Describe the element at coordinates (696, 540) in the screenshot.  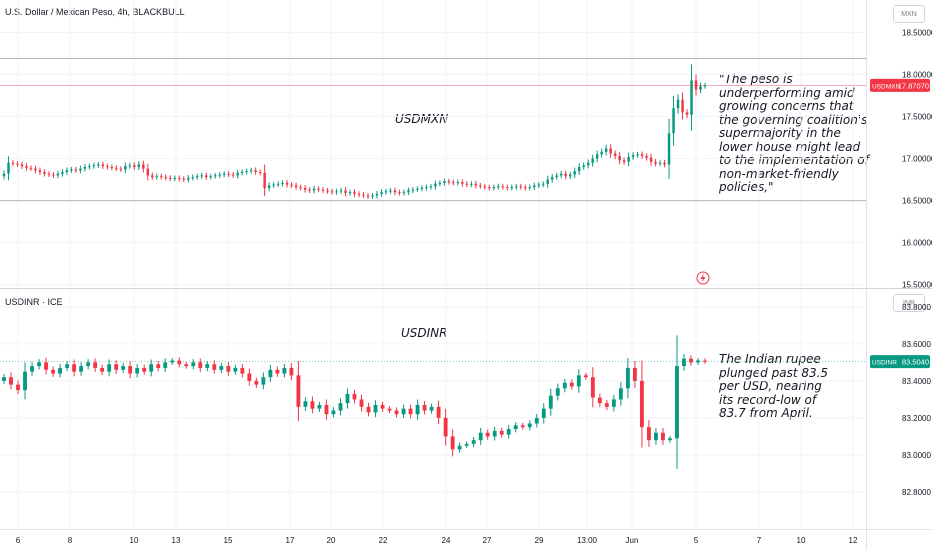
I see `x-tick-label: 5` at that location.